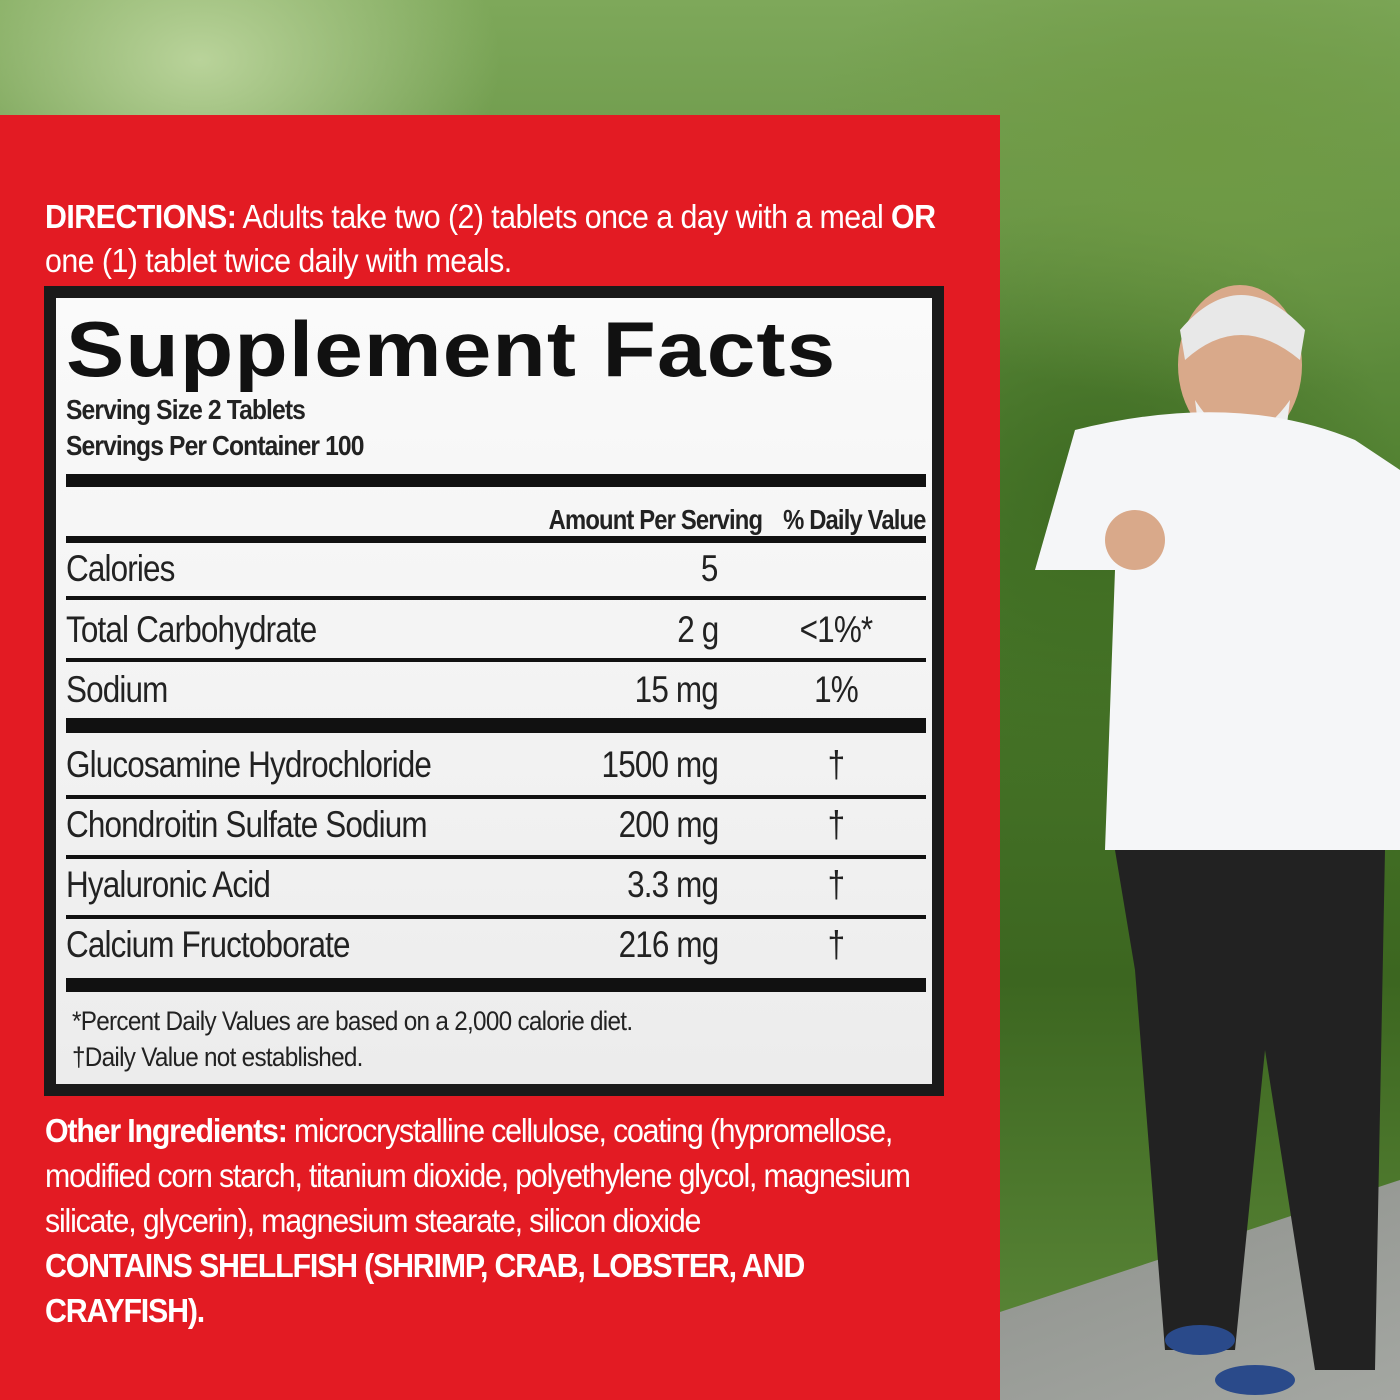 The height and width of the screenshot is (1400, 1400). I want to click on nutrient-row: Total Carbohydrate 2 g <1%*, so click(496, 634).